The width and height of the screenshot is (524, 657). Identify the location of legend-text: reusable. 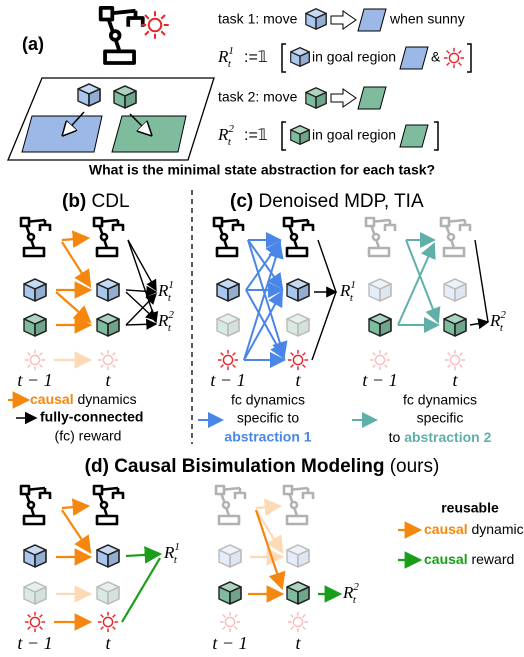
(470, 508).